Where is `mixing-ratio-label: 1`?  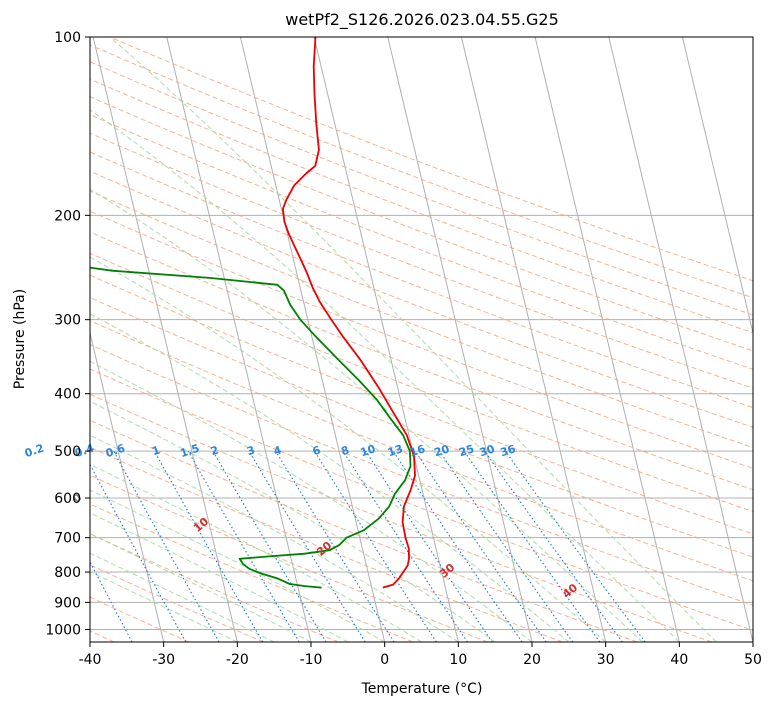 mixing-ratio-label: 1 is located at coordinates (155, 450).